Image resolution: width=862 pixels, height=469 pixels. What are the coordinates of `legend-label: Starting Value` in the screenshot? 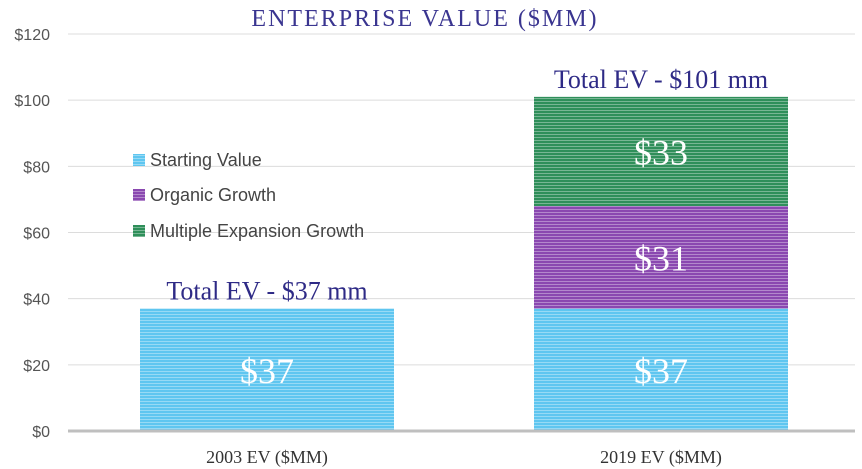 It's located at (206, 160).